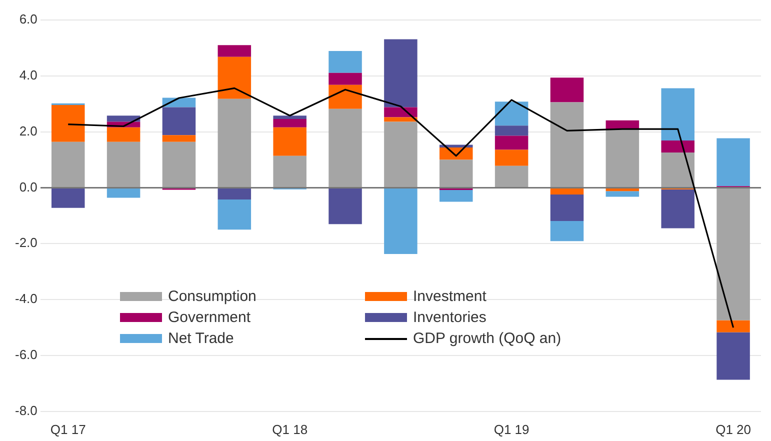  What do you see at coordinates (487, 338) in the screenshot?
I see `legend-label: GDP growth (QoQ an)` at bounding box center [487, 338].